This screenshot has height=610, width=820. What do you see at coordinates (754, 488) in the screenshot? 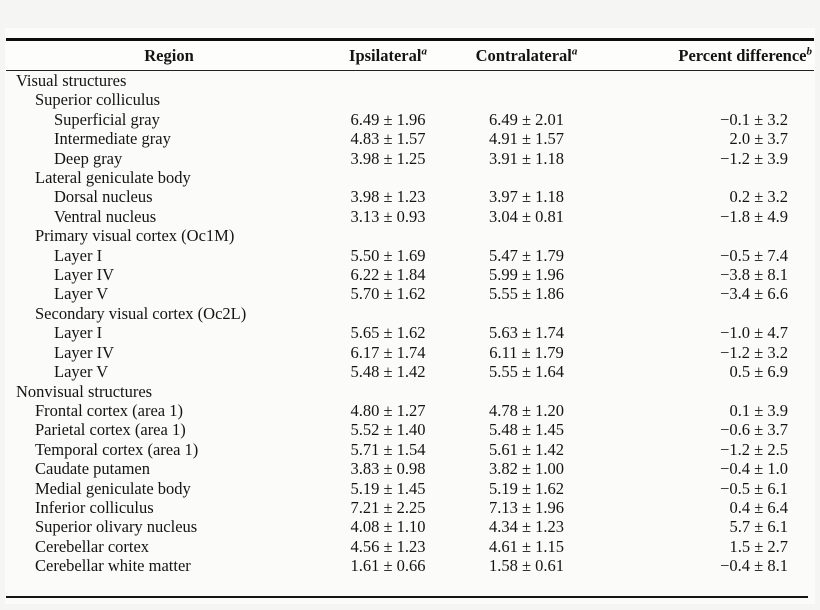
I see `percent-difference-cell: −0.5 ± 6.1` at bounding box center [754, 488].